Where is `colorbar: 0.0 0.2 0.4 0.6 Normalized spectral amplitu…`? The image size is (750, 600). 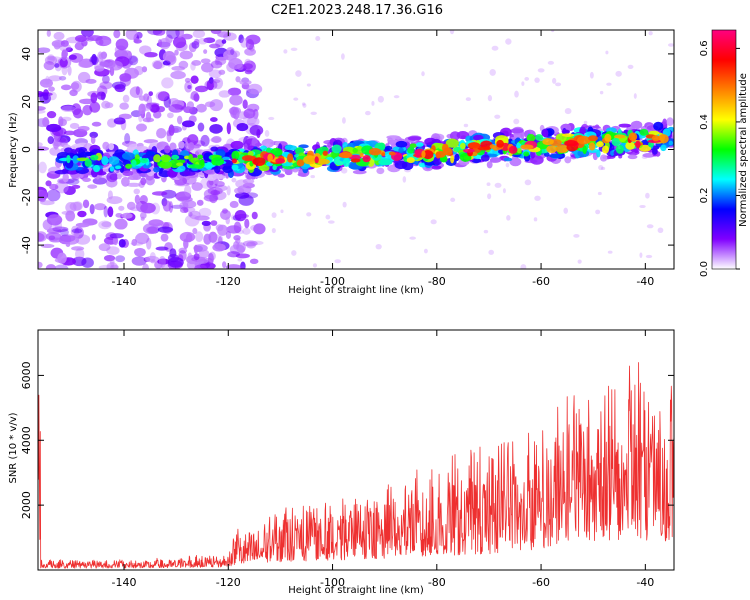
colorbar: 0.0 0.2 0.4 0.6 Normalized spectral amplitu… is located at coordinates (724, 153).